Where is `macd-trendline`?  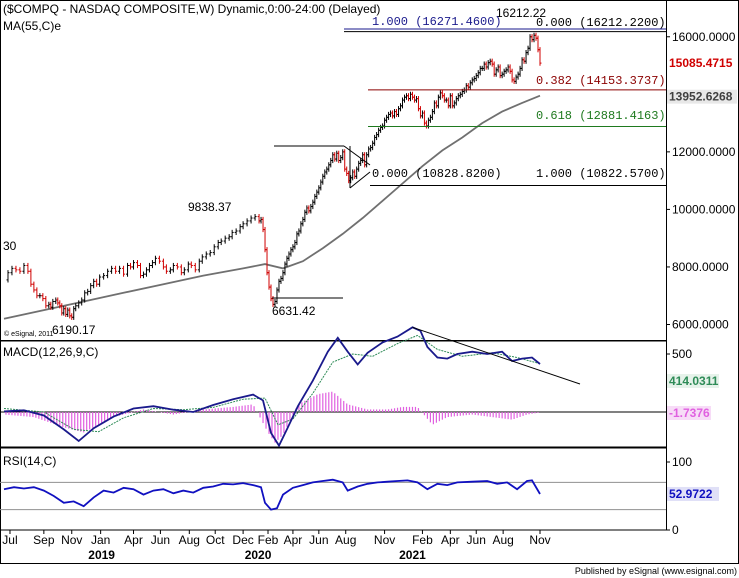
macd-trendline is located at coordinates (496, 355).